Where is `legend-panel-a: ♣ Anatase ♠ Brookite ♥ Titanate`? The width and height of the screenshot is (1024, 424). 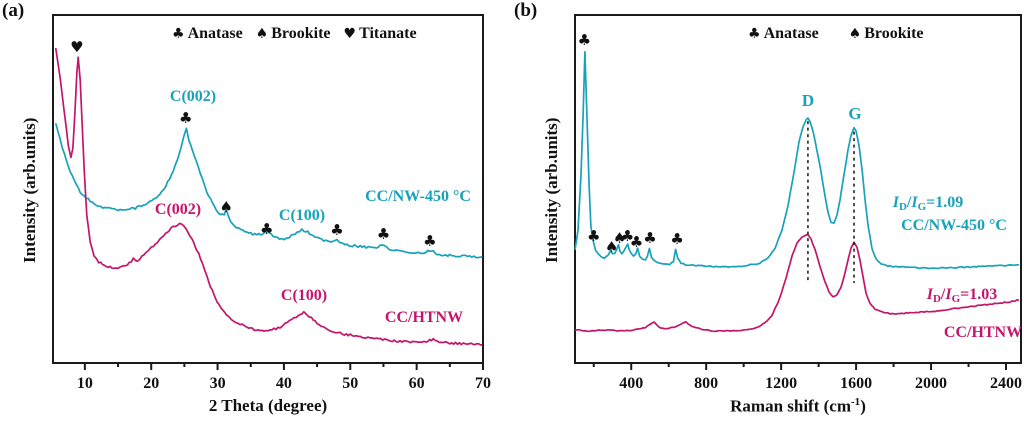
legend-panel-a: ♣ Anatase ♠ Brookite ♥ Titanate is located at coordinates (301, 34).